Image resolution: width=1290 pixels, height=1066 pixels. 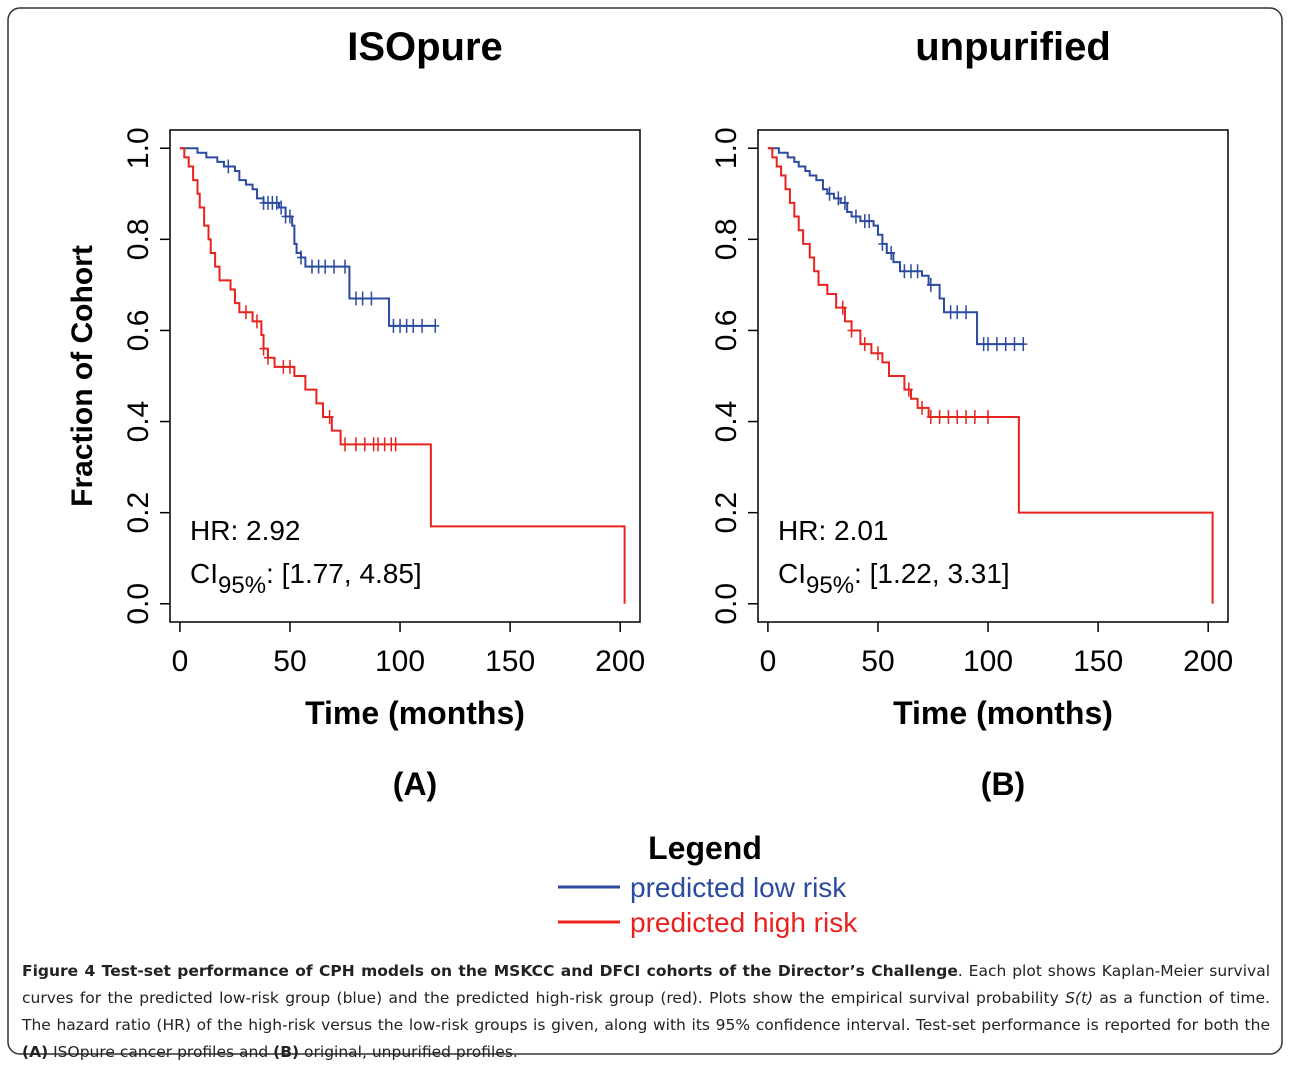 I want to click on hazard-ratio: HR: 2.92, so click(x=245, y=530).